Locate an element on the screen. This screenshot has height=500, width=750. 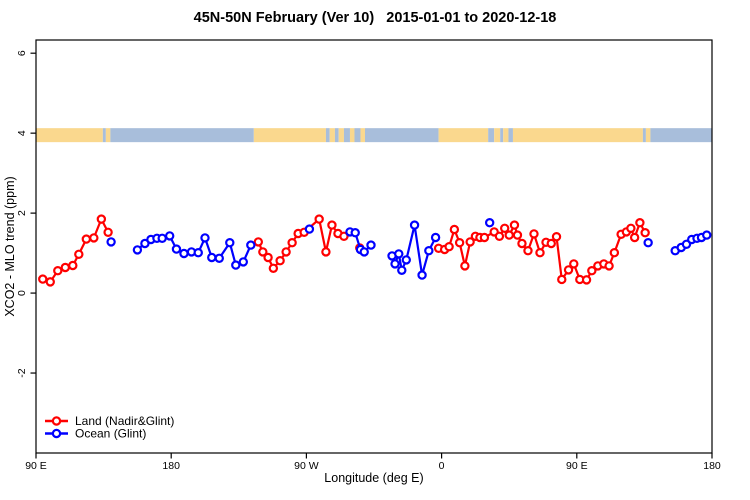
land-series-line is located at coordinates (76, 250).